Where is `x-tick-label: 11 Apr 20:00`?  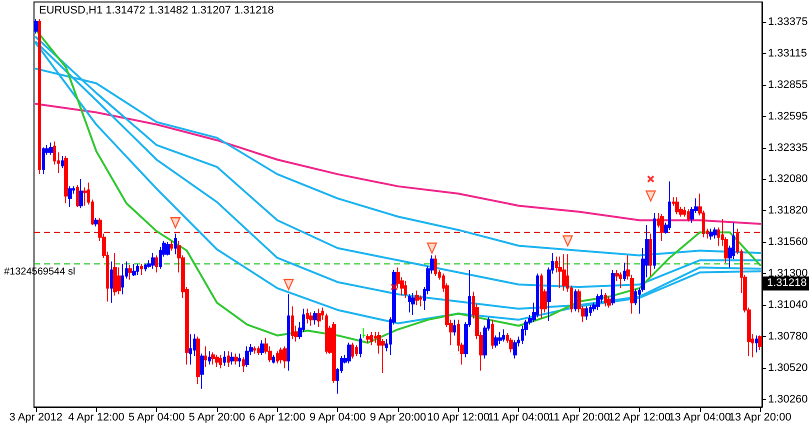 x-tick-label: 11 Apr 20:00 is located at coordinates (579, 418).